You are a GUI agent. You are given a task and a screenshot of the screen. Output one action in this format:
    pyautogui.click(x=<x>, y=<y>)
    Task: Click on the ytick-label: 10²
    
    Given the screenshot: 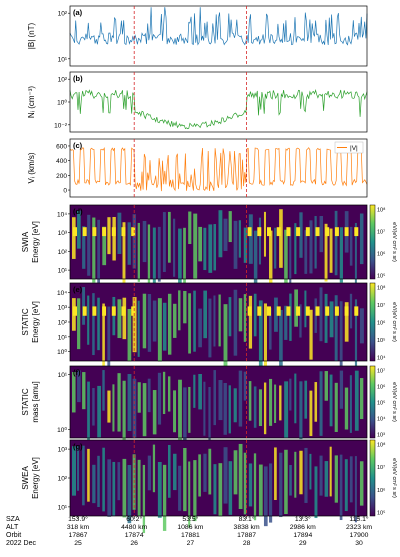 What is the action you would take?
    pyautogui.click(x=63, y=14)
    